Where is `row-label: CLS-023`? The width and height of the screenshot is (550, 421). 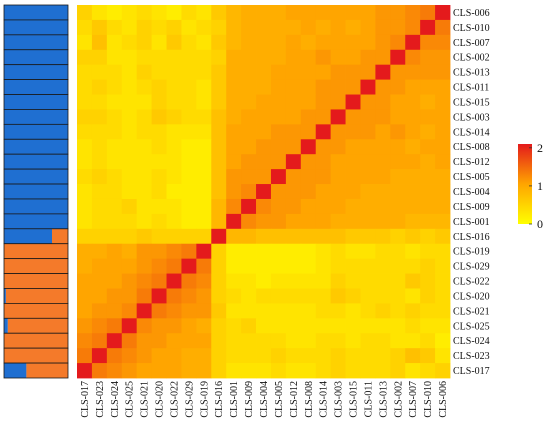 row-label: CLS-023 is located at coordinates (471, 356).